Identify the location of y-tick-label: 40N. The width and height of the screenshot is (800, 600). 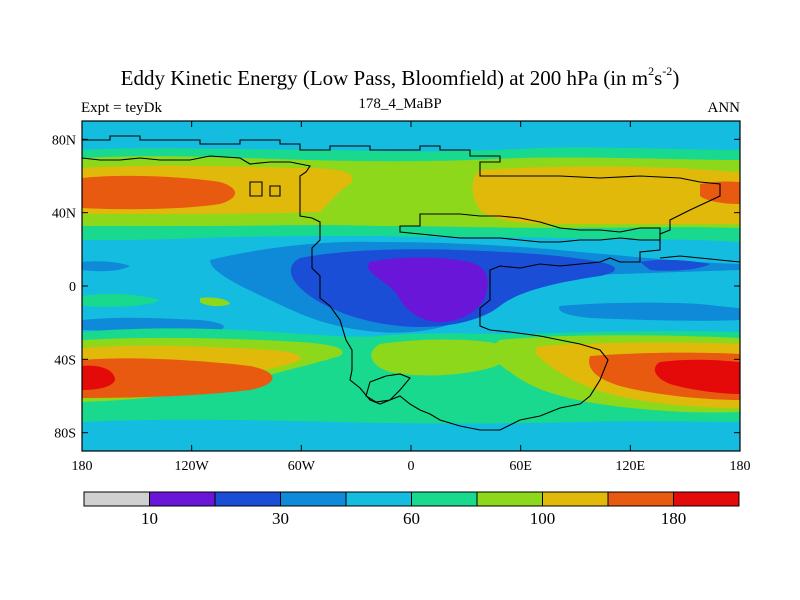
(64, 214).